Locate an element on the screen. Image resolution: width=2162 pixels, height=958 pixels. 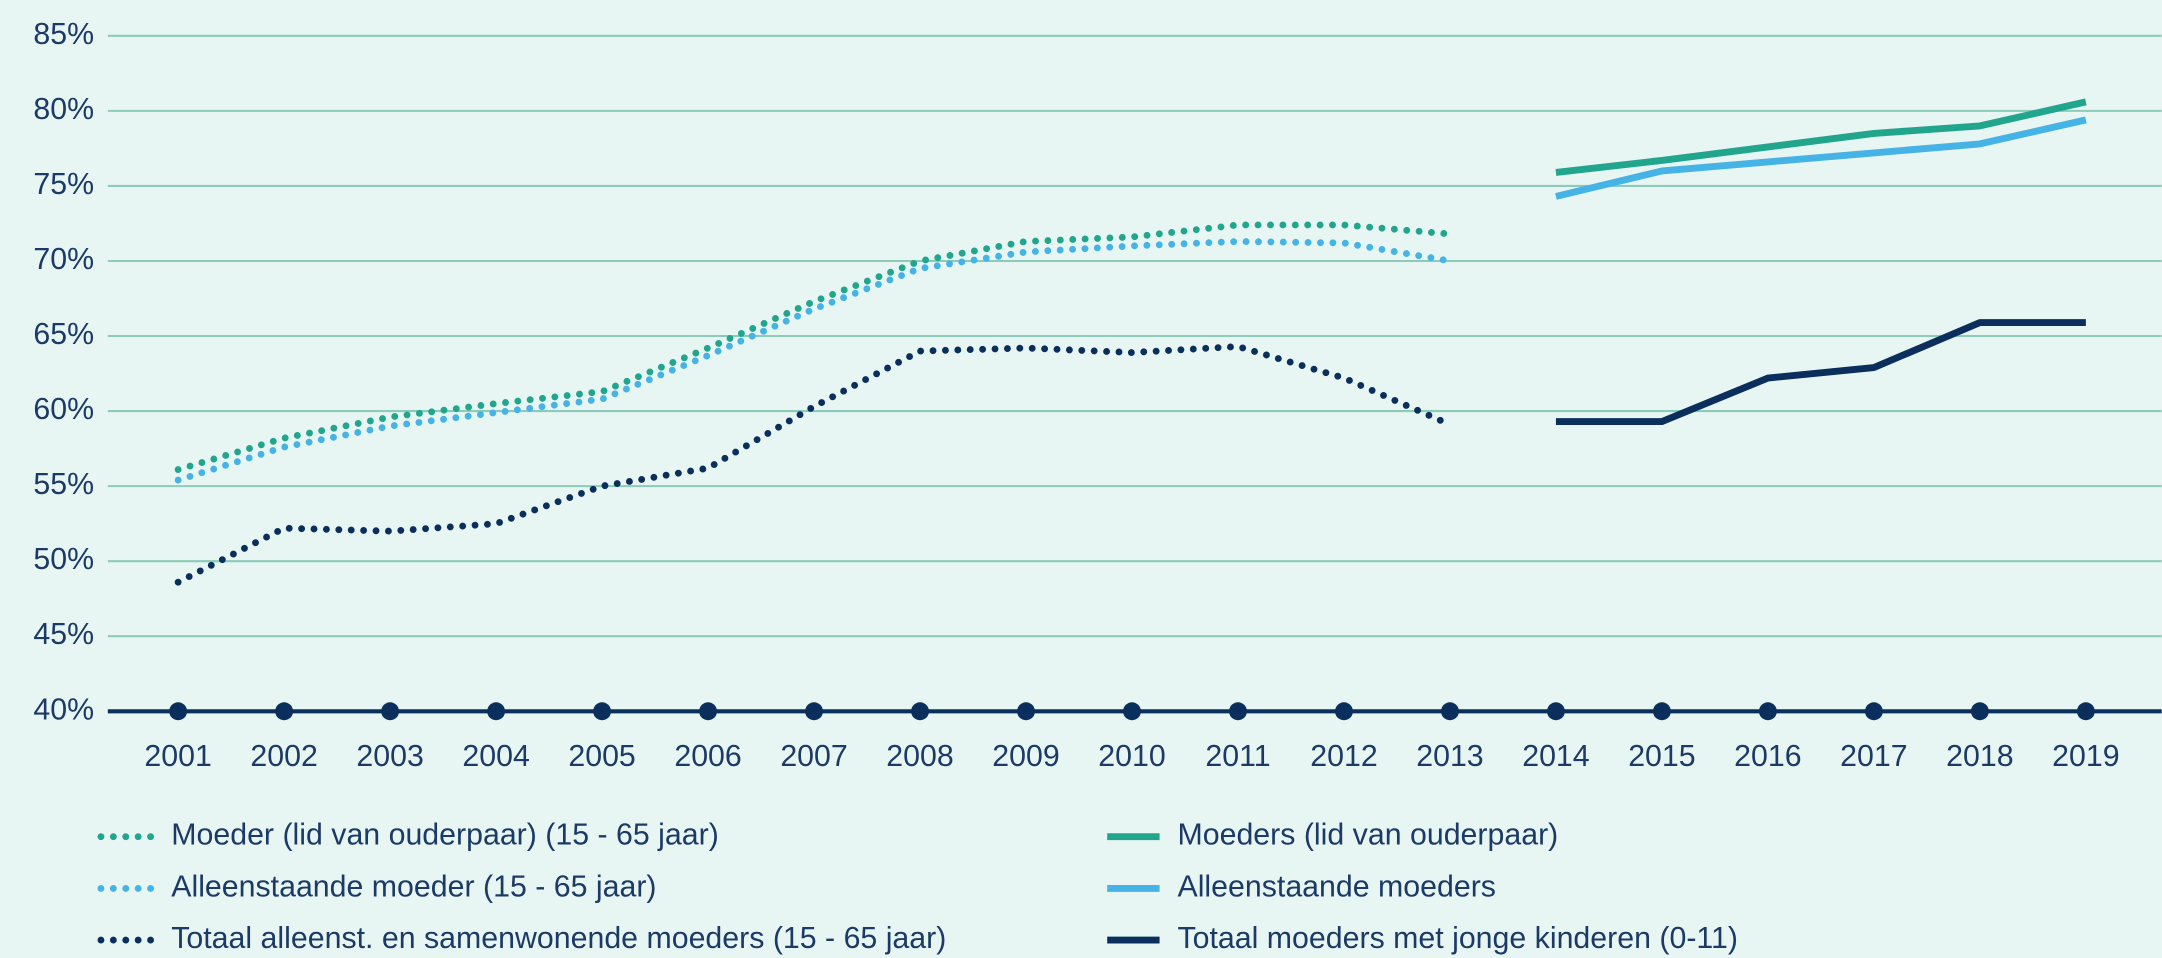
x-tick-label: 2005 is located at coordinates (601, 756).